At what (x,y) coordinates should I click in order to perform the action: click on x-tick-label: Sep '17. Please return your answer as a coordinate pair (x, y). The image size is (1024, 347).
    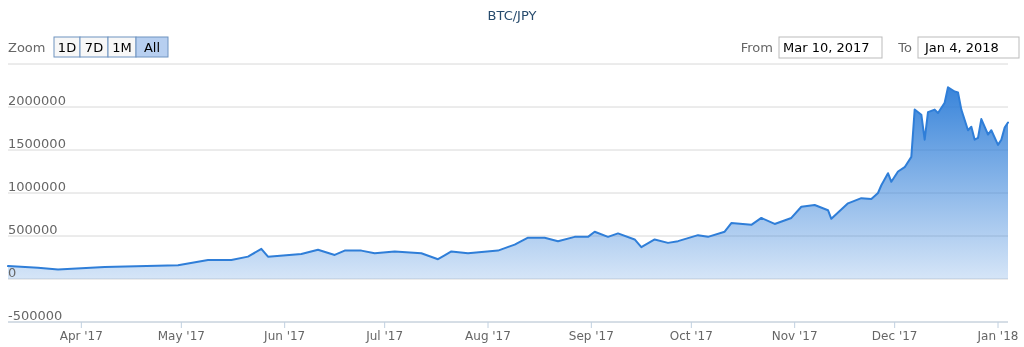
    Looking at the image, I should click on (591, 336).